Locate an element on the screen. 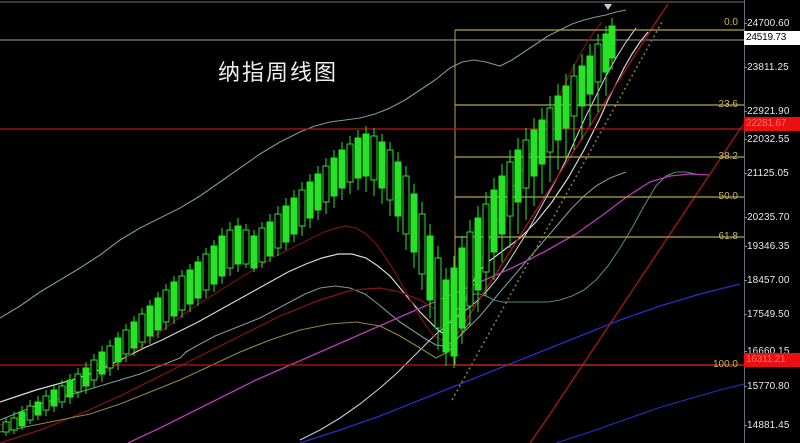 This screenshot has width=800, height=443. fib-label-382: 38.2 is located at coordinates (728, 156).